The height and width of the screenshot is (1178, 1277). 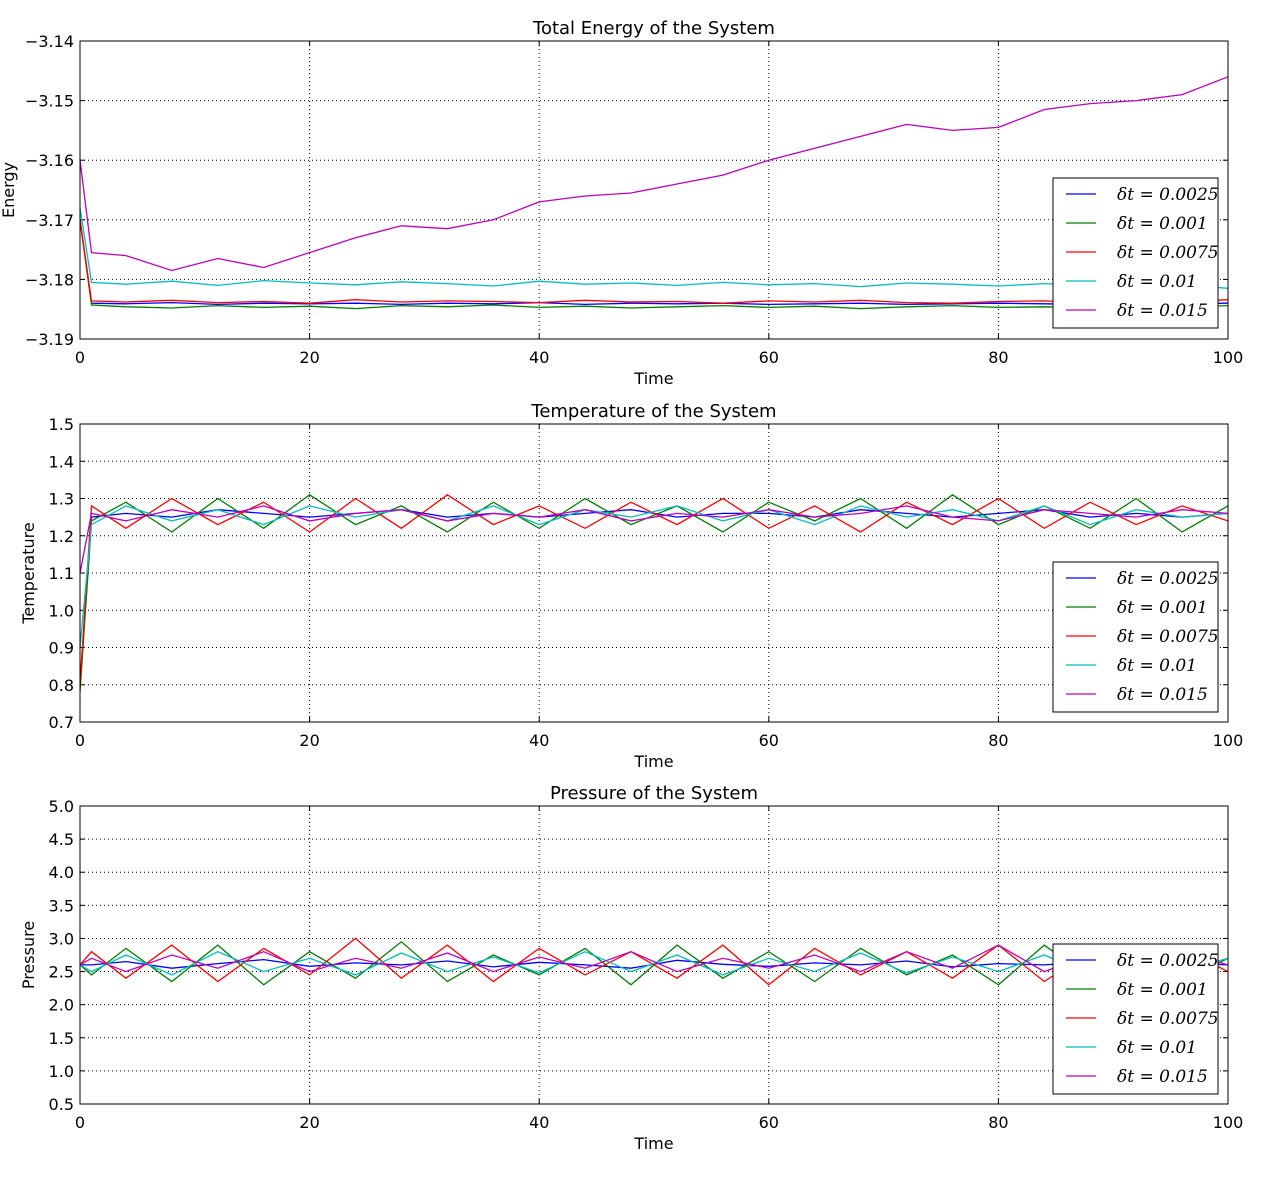 What do you see at coordinates (61, 839) in the screenshot?
I see `y-tick-label: 4.5` at bounding box center [61, 839].